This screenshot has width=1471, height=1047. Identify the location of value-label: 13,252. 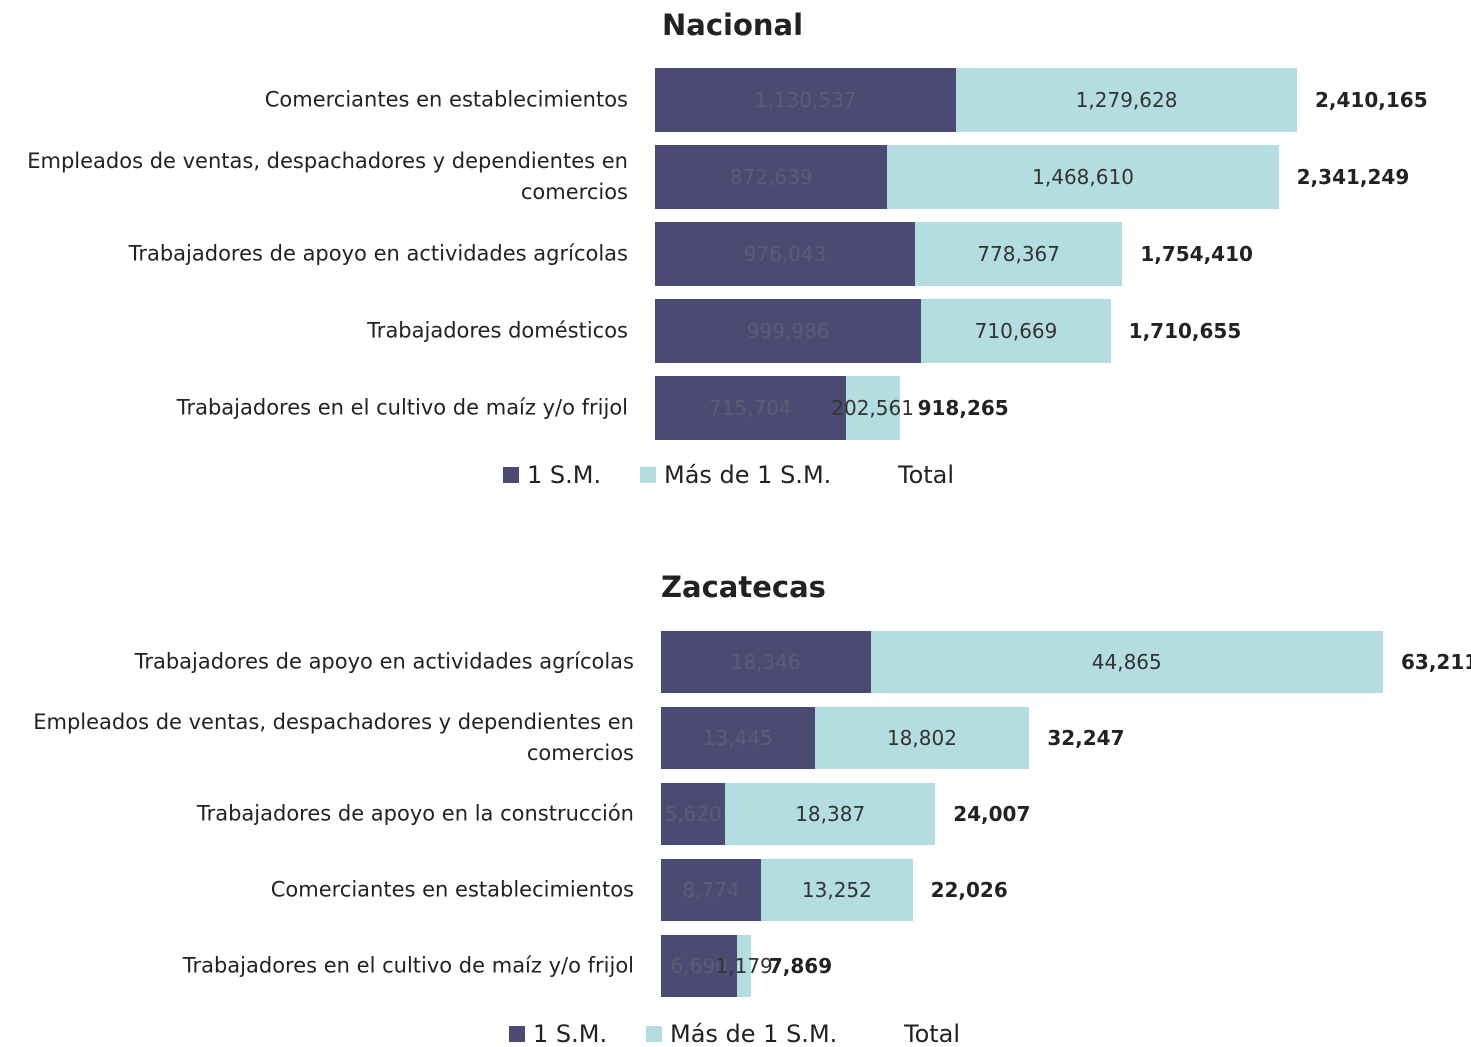
(836, 890).